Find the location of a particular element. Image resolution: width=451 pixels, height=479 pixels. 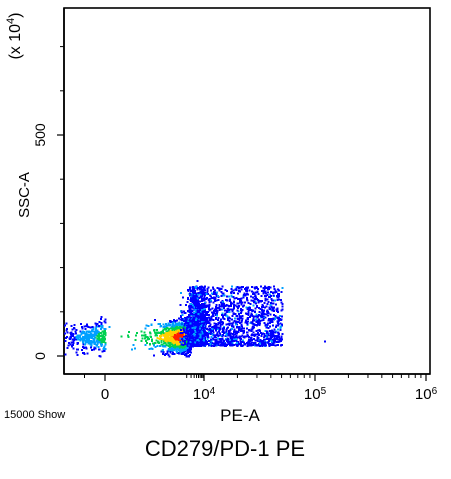

scatter-point-2060 is located at coordinates (179, 340).